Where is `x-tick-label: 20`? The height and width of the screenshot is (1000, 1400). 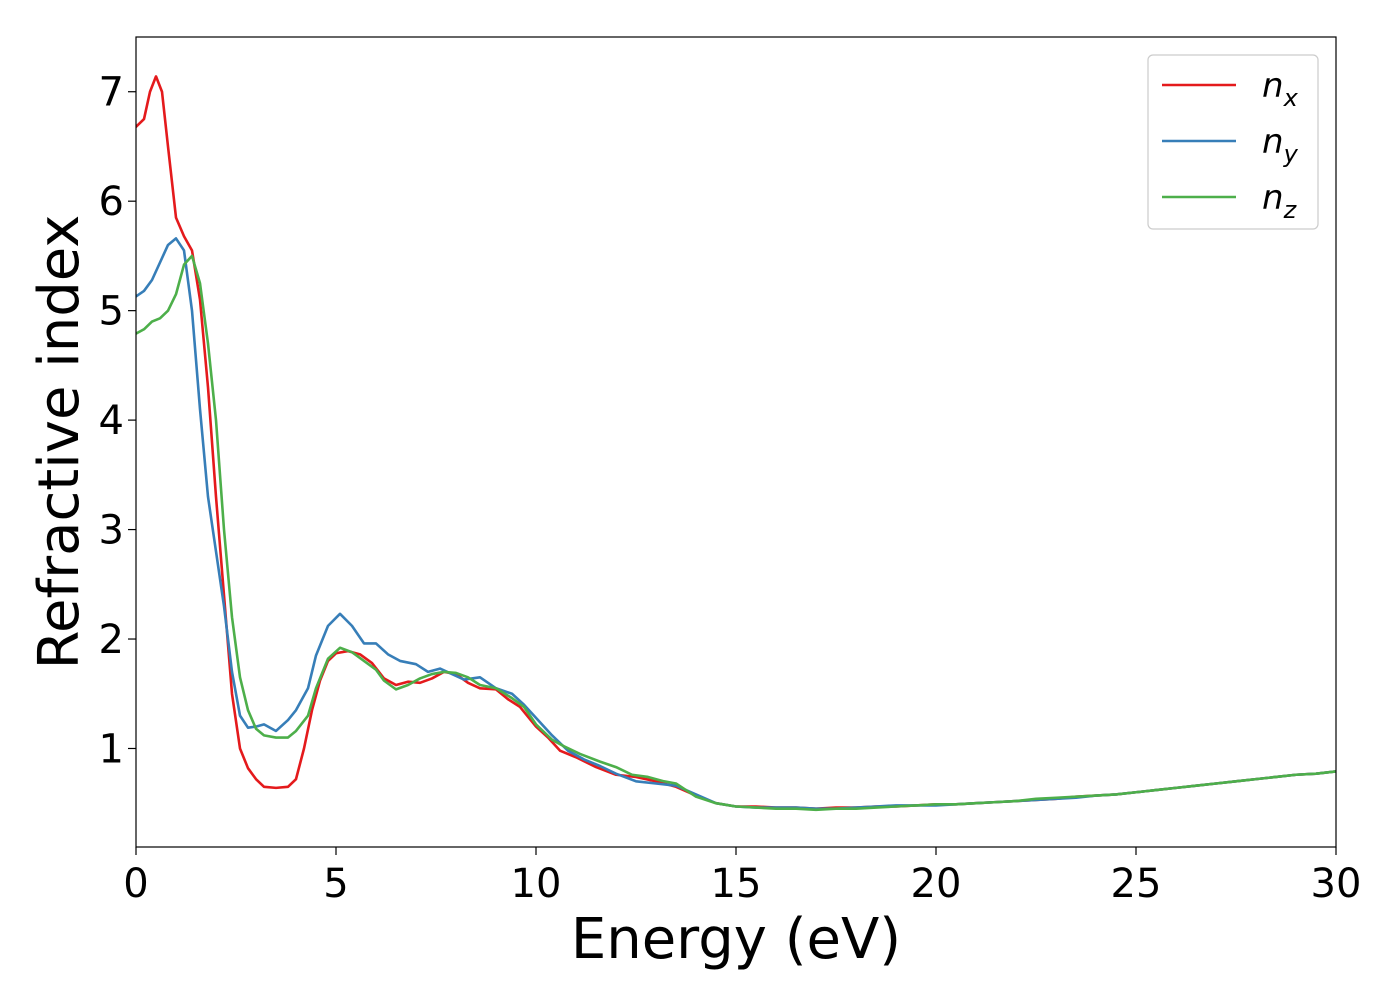 x-tick-label: 20 is located at coordinates (936, 884).